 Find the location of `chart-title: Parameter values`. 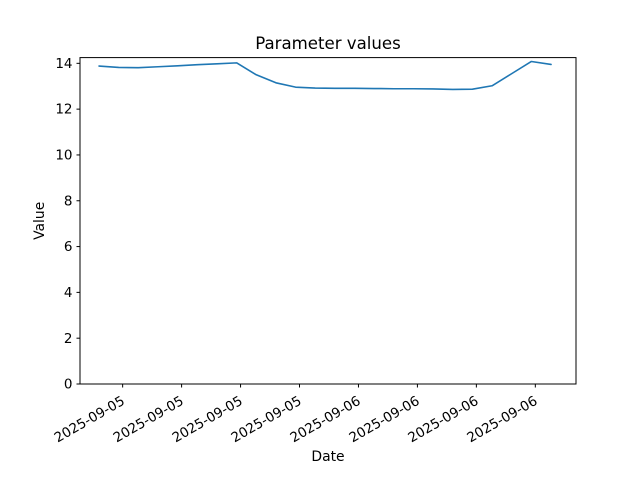

chart-title: Parameter values is located at coordinates (328, 43).